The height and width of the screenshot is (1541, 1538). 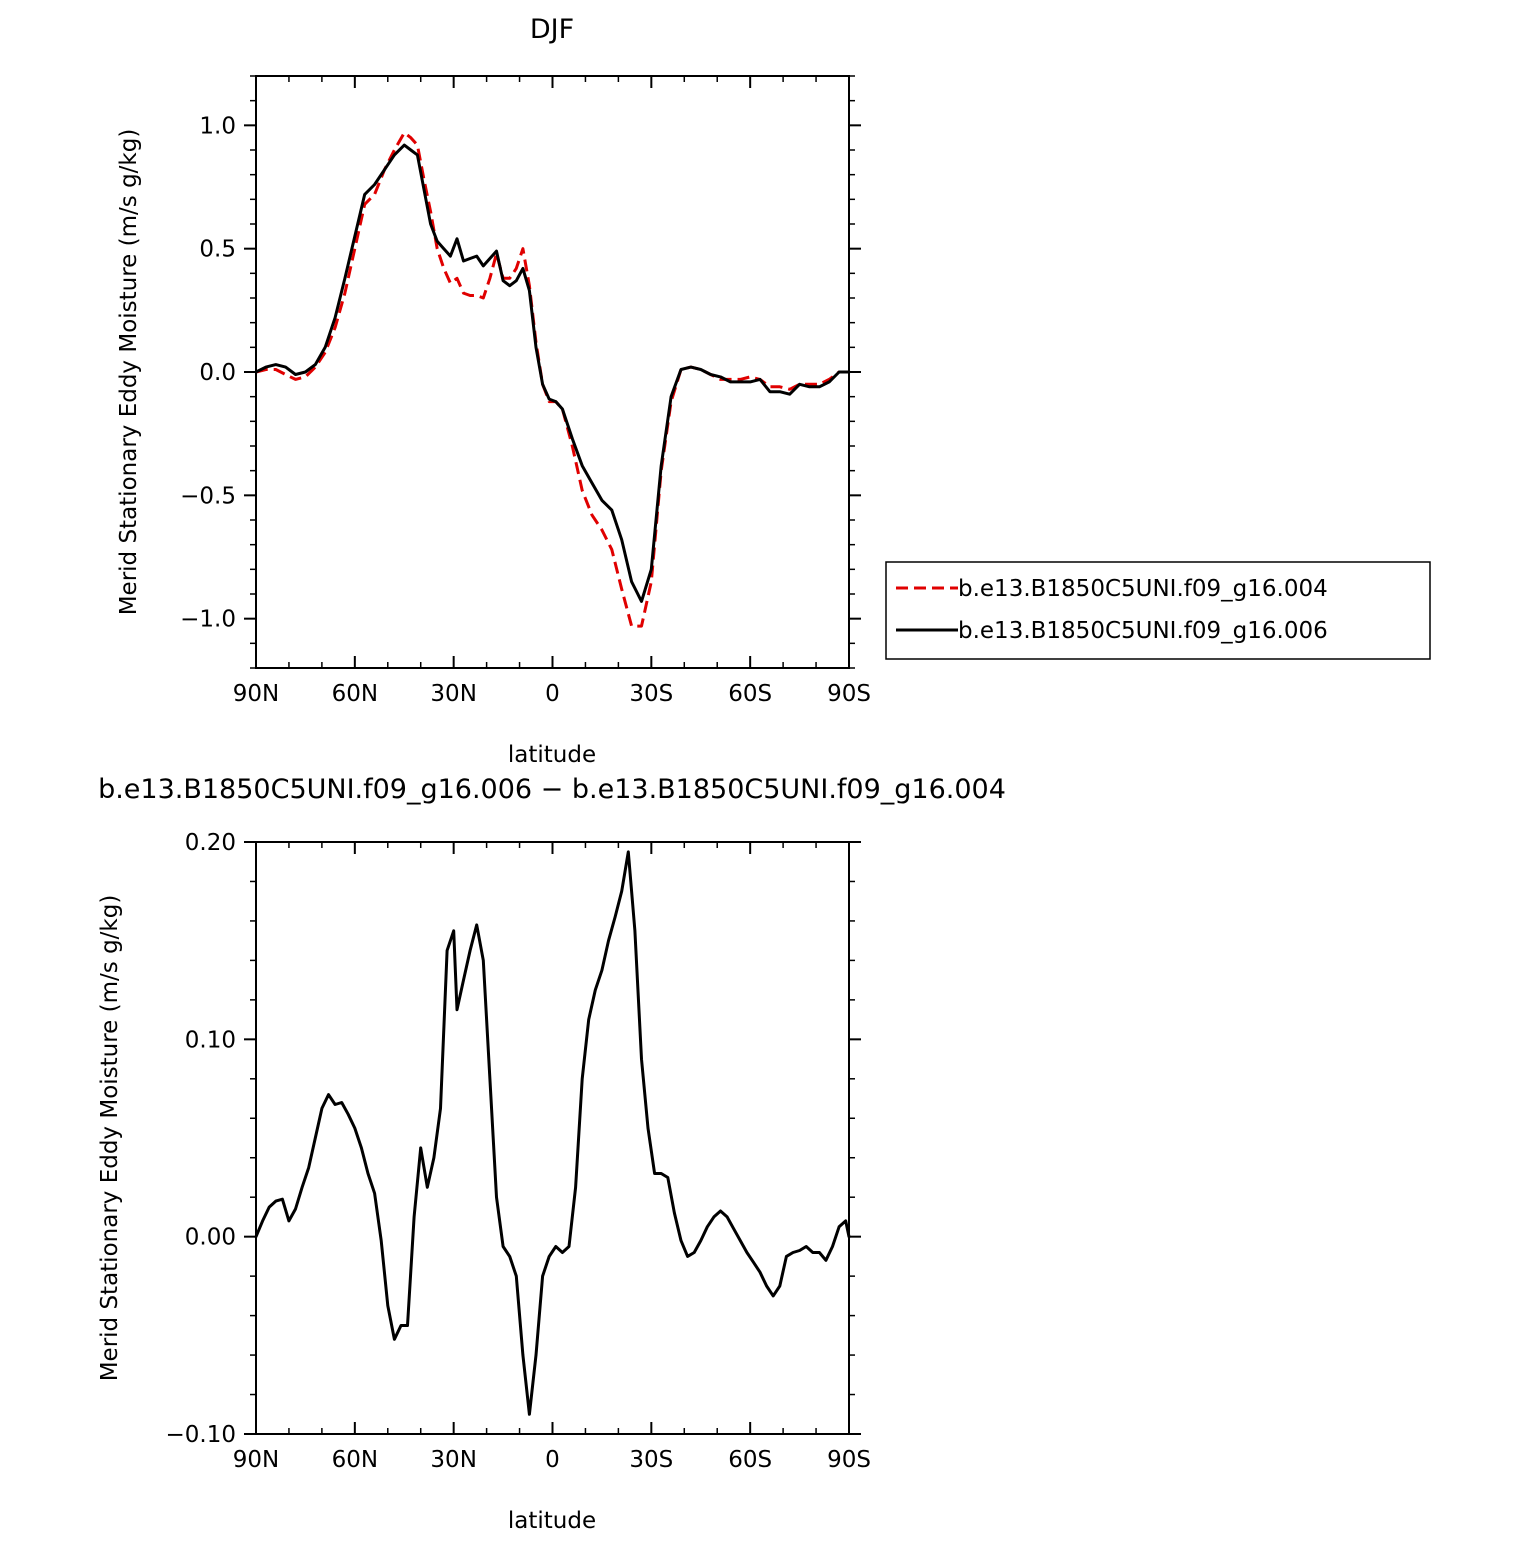 I want to click on bottom-series, so click(x=552, y=1133).